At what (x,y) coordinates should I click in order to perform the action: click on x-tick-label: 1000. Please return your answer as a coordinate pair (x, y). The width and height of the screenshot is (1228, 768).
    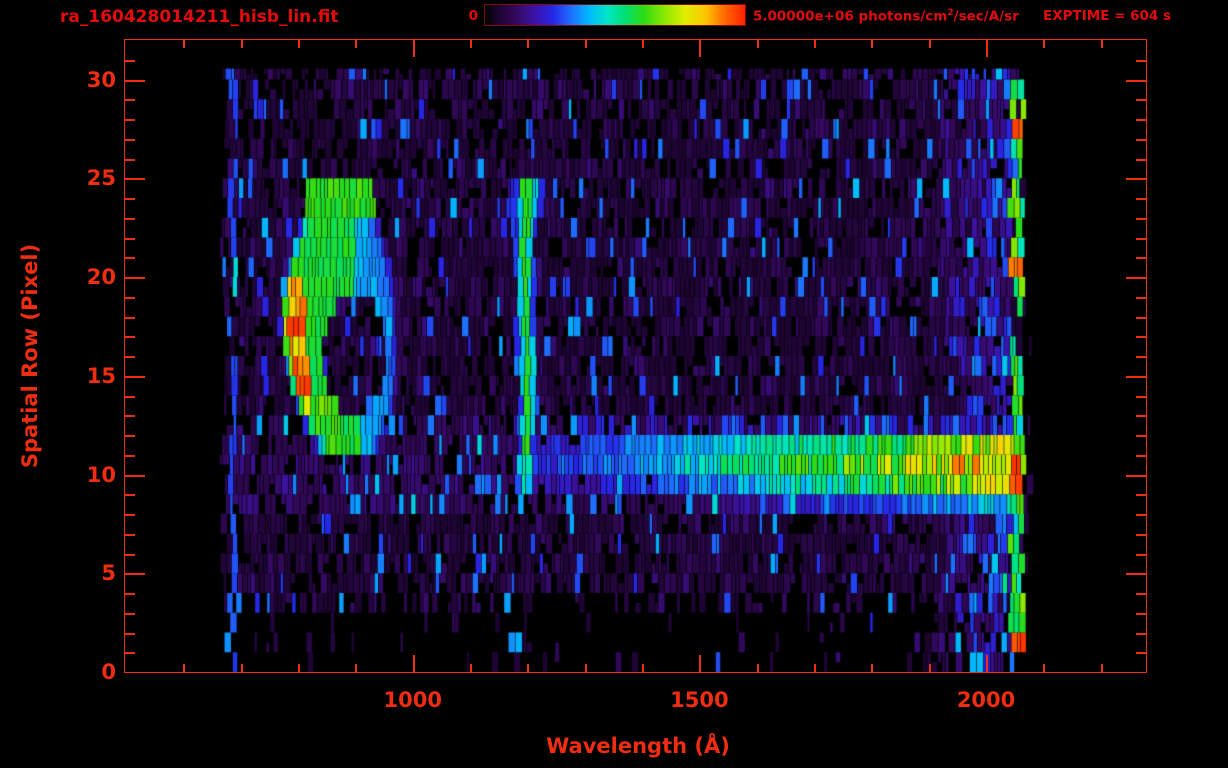
    Looking at the image, I should click on (412, 700).